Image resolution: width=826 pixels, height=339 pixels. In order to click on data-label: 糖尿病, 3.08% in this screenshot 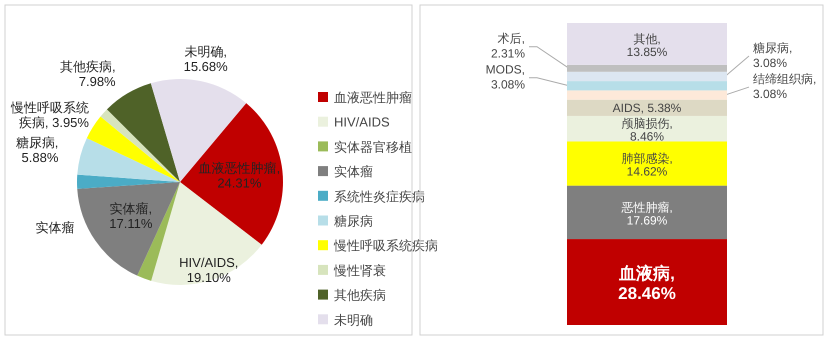, I will do `click(772, 55)`.